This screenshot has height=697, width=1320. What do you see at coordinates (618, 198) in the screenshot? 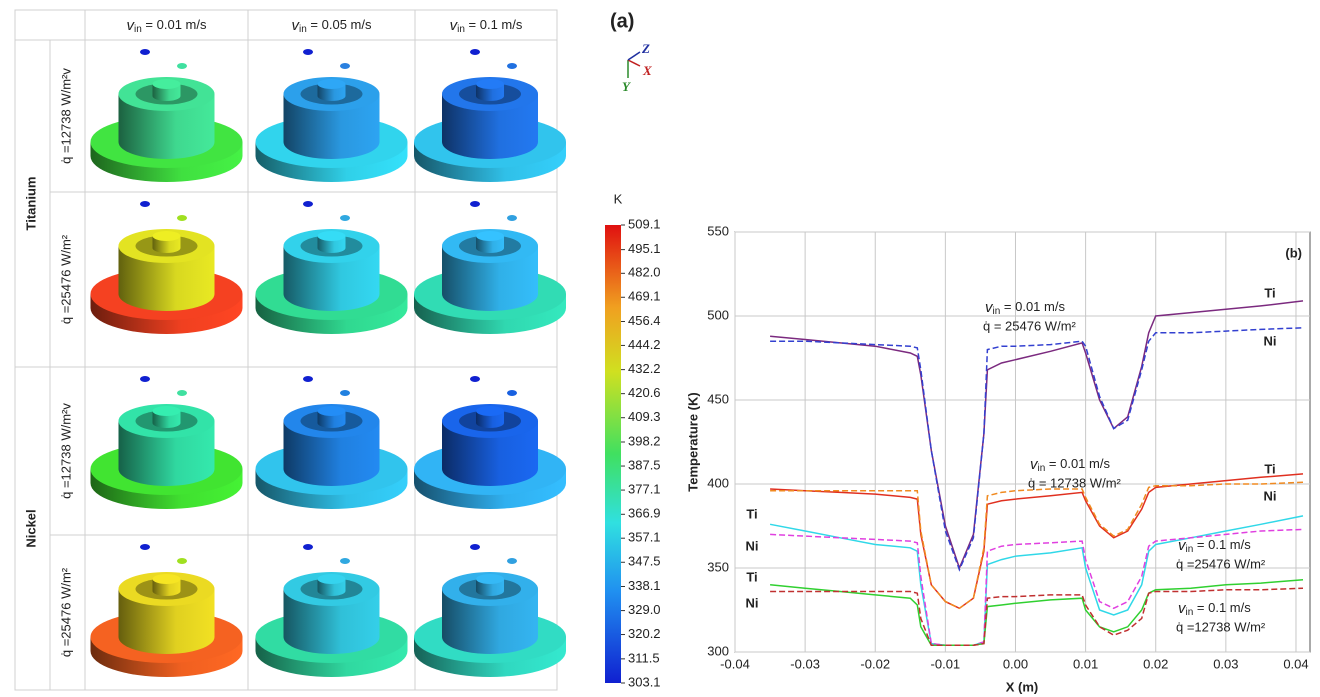
I see `colorbar-unit: K` at bounding box center [618, 198].